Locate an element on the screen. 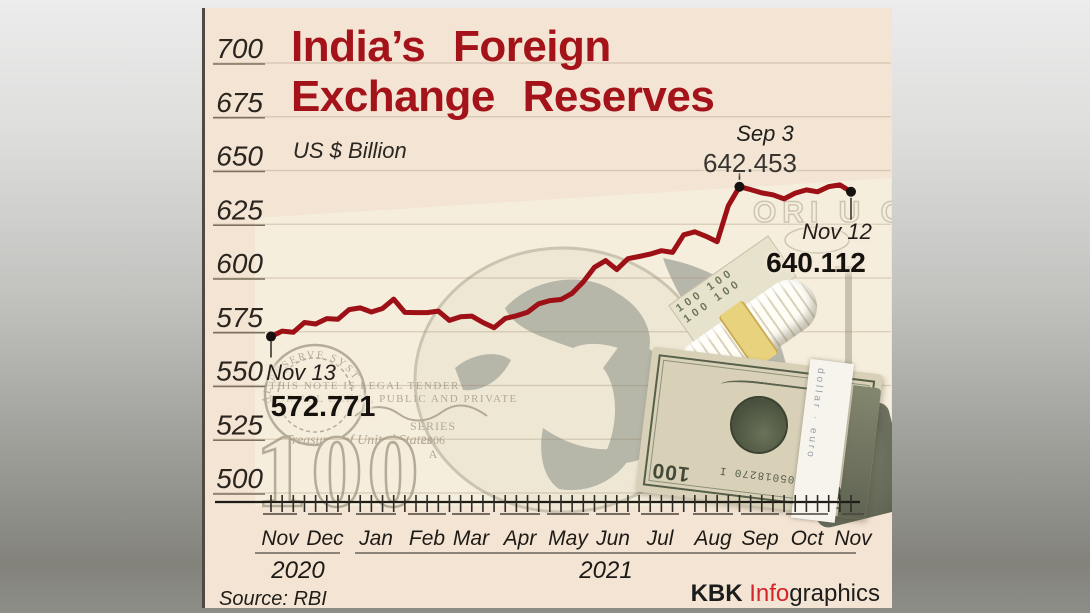 This screenshot has height=613, width=1090. ytick-label: 700 is located at coordinates (239, 48).